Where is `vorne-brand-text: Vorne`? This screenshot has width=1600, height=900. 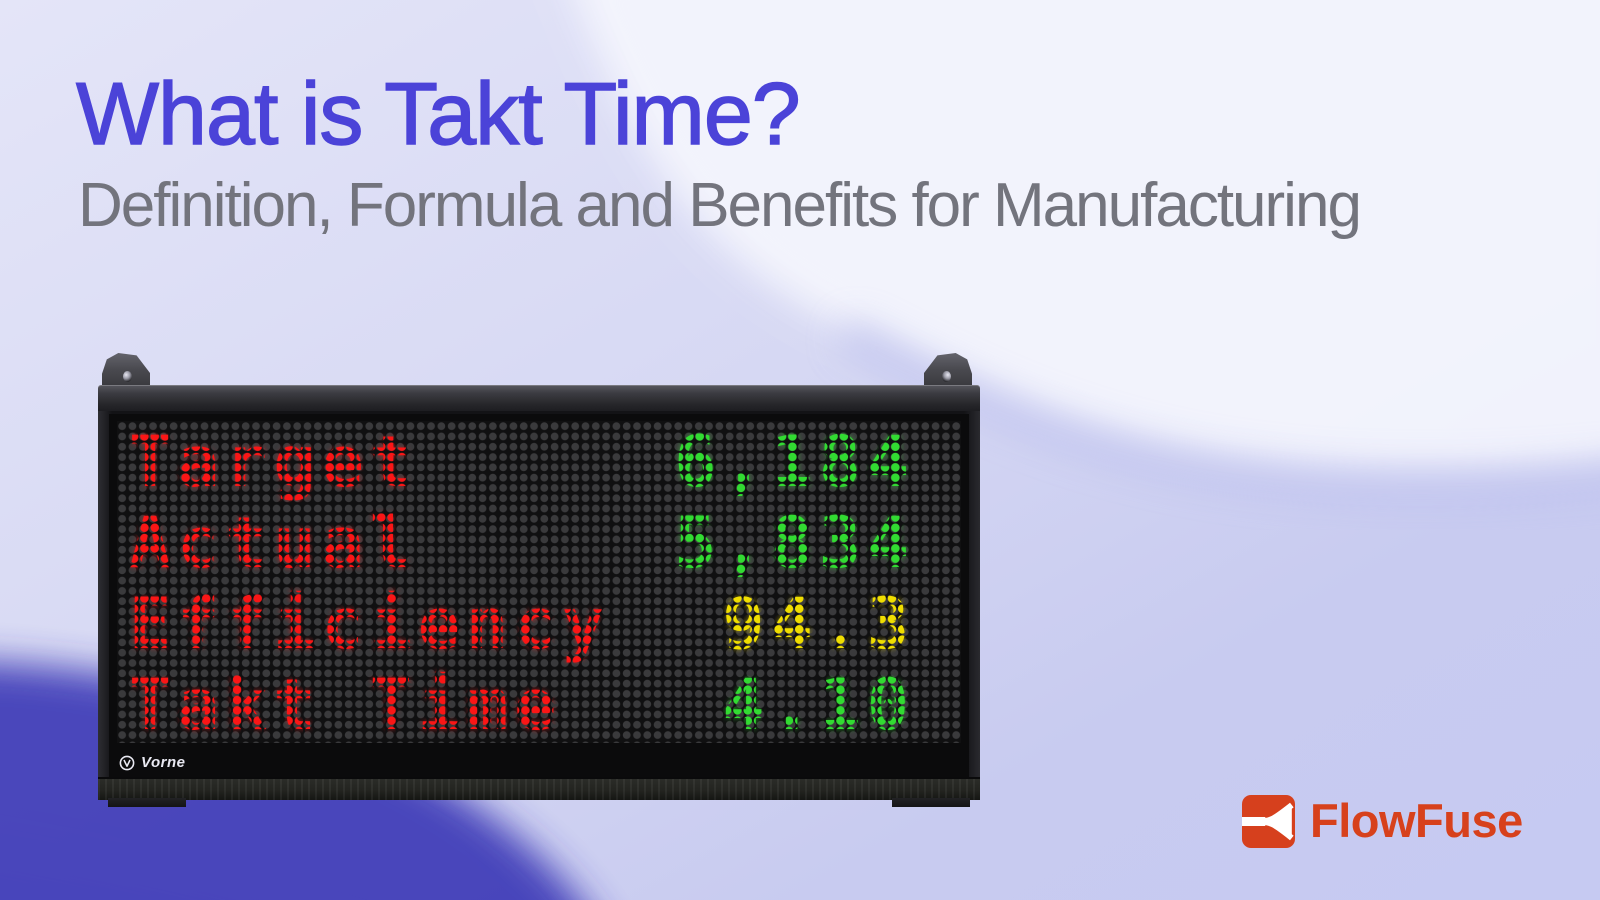 vorne-brand-text: Vorne is located at coordinates (163, 762).